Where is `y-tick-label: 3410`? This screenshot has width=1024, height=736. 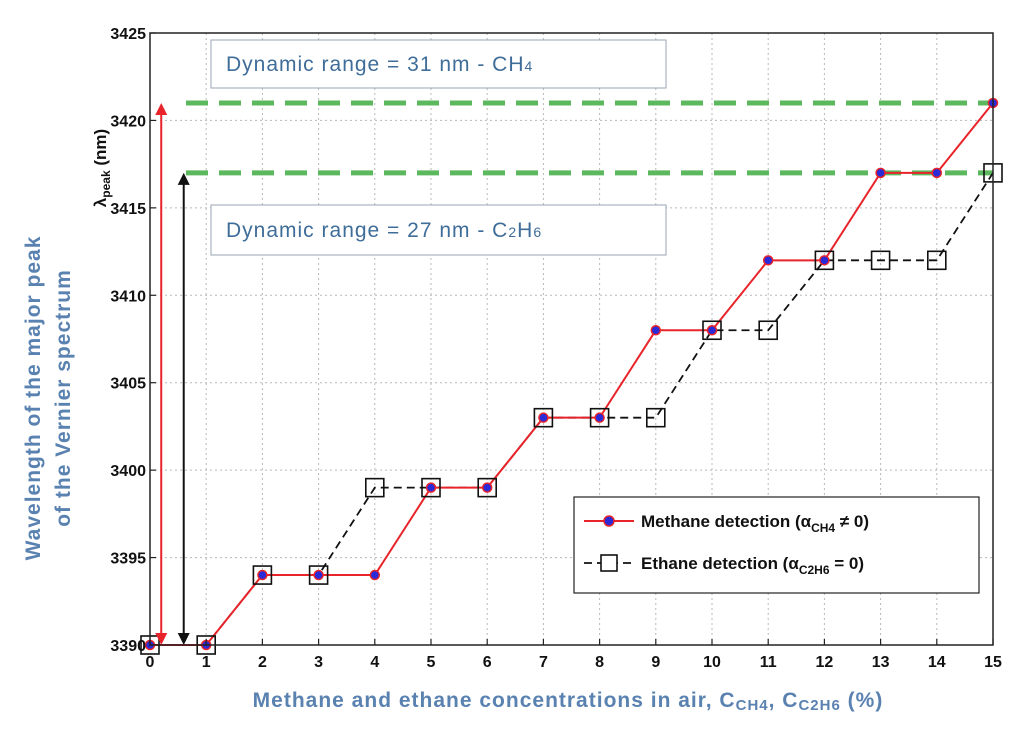 y-tick-label: 3410 is located at coordinates (128, 296).